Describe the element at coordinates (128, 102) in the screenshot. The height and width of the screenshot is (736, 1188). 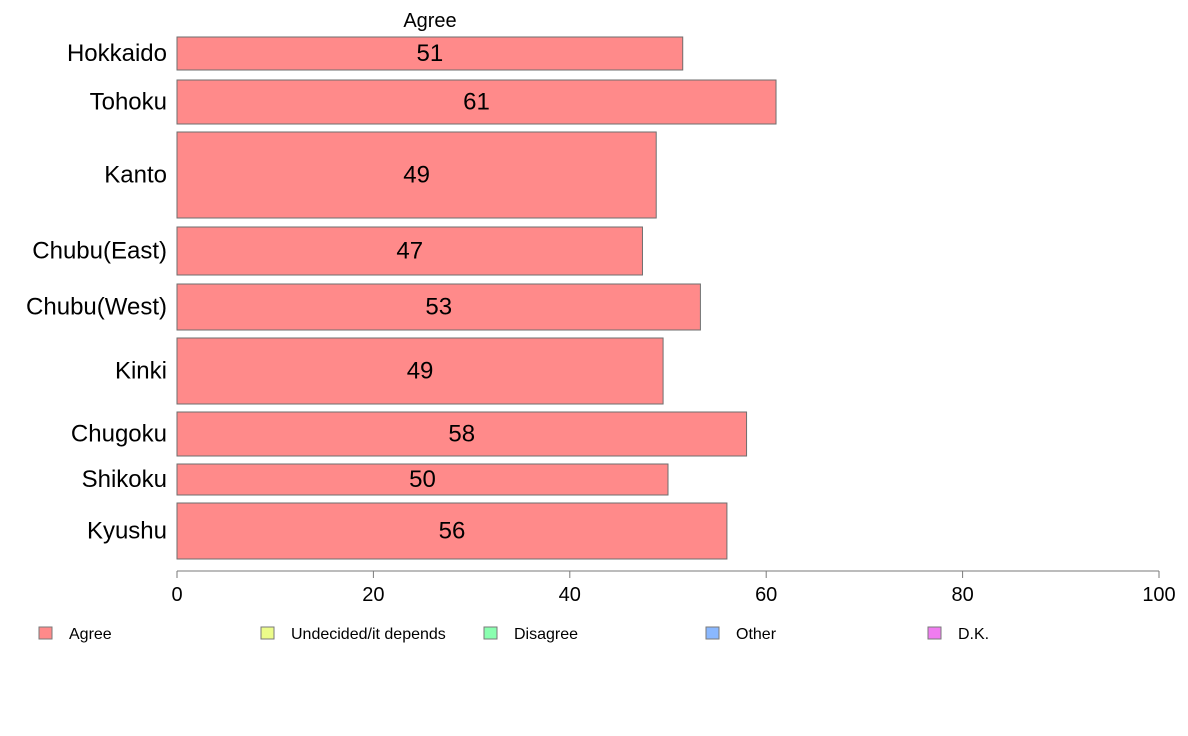
I see `category-label-tohoku: Tohoku` at that location.